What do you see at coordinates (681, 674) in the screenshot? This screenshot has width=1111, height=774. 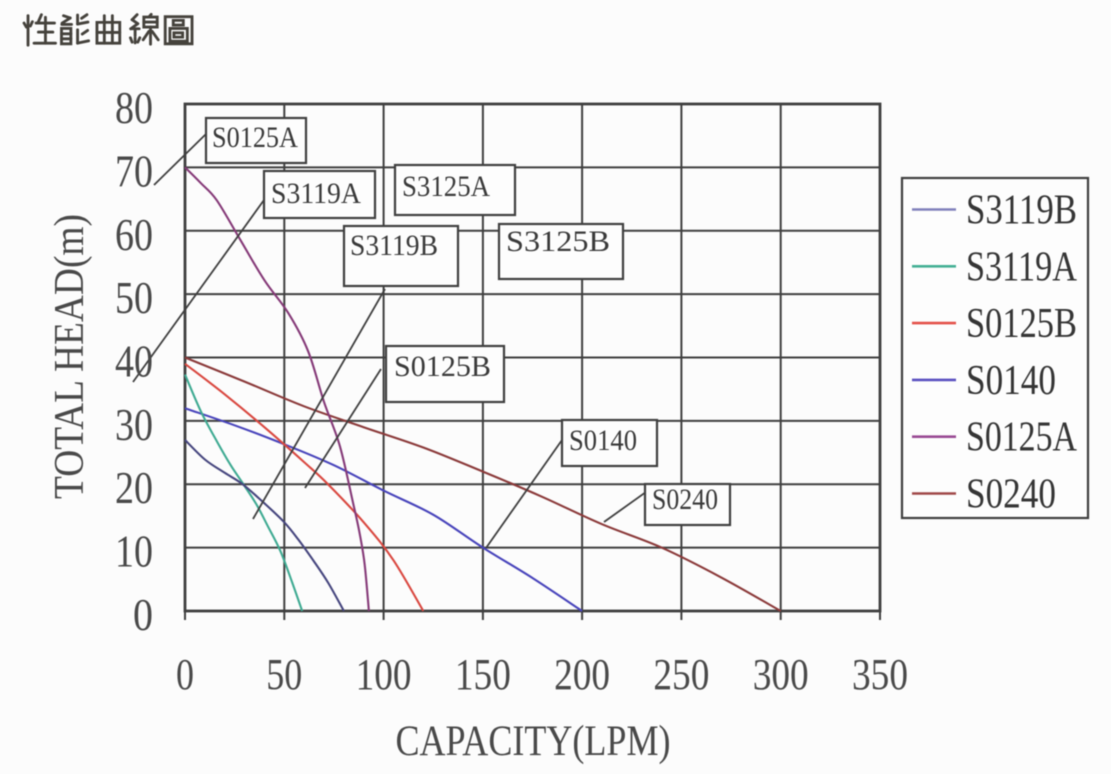 I see `svg-text: 250` at bounding box center [681, 674].